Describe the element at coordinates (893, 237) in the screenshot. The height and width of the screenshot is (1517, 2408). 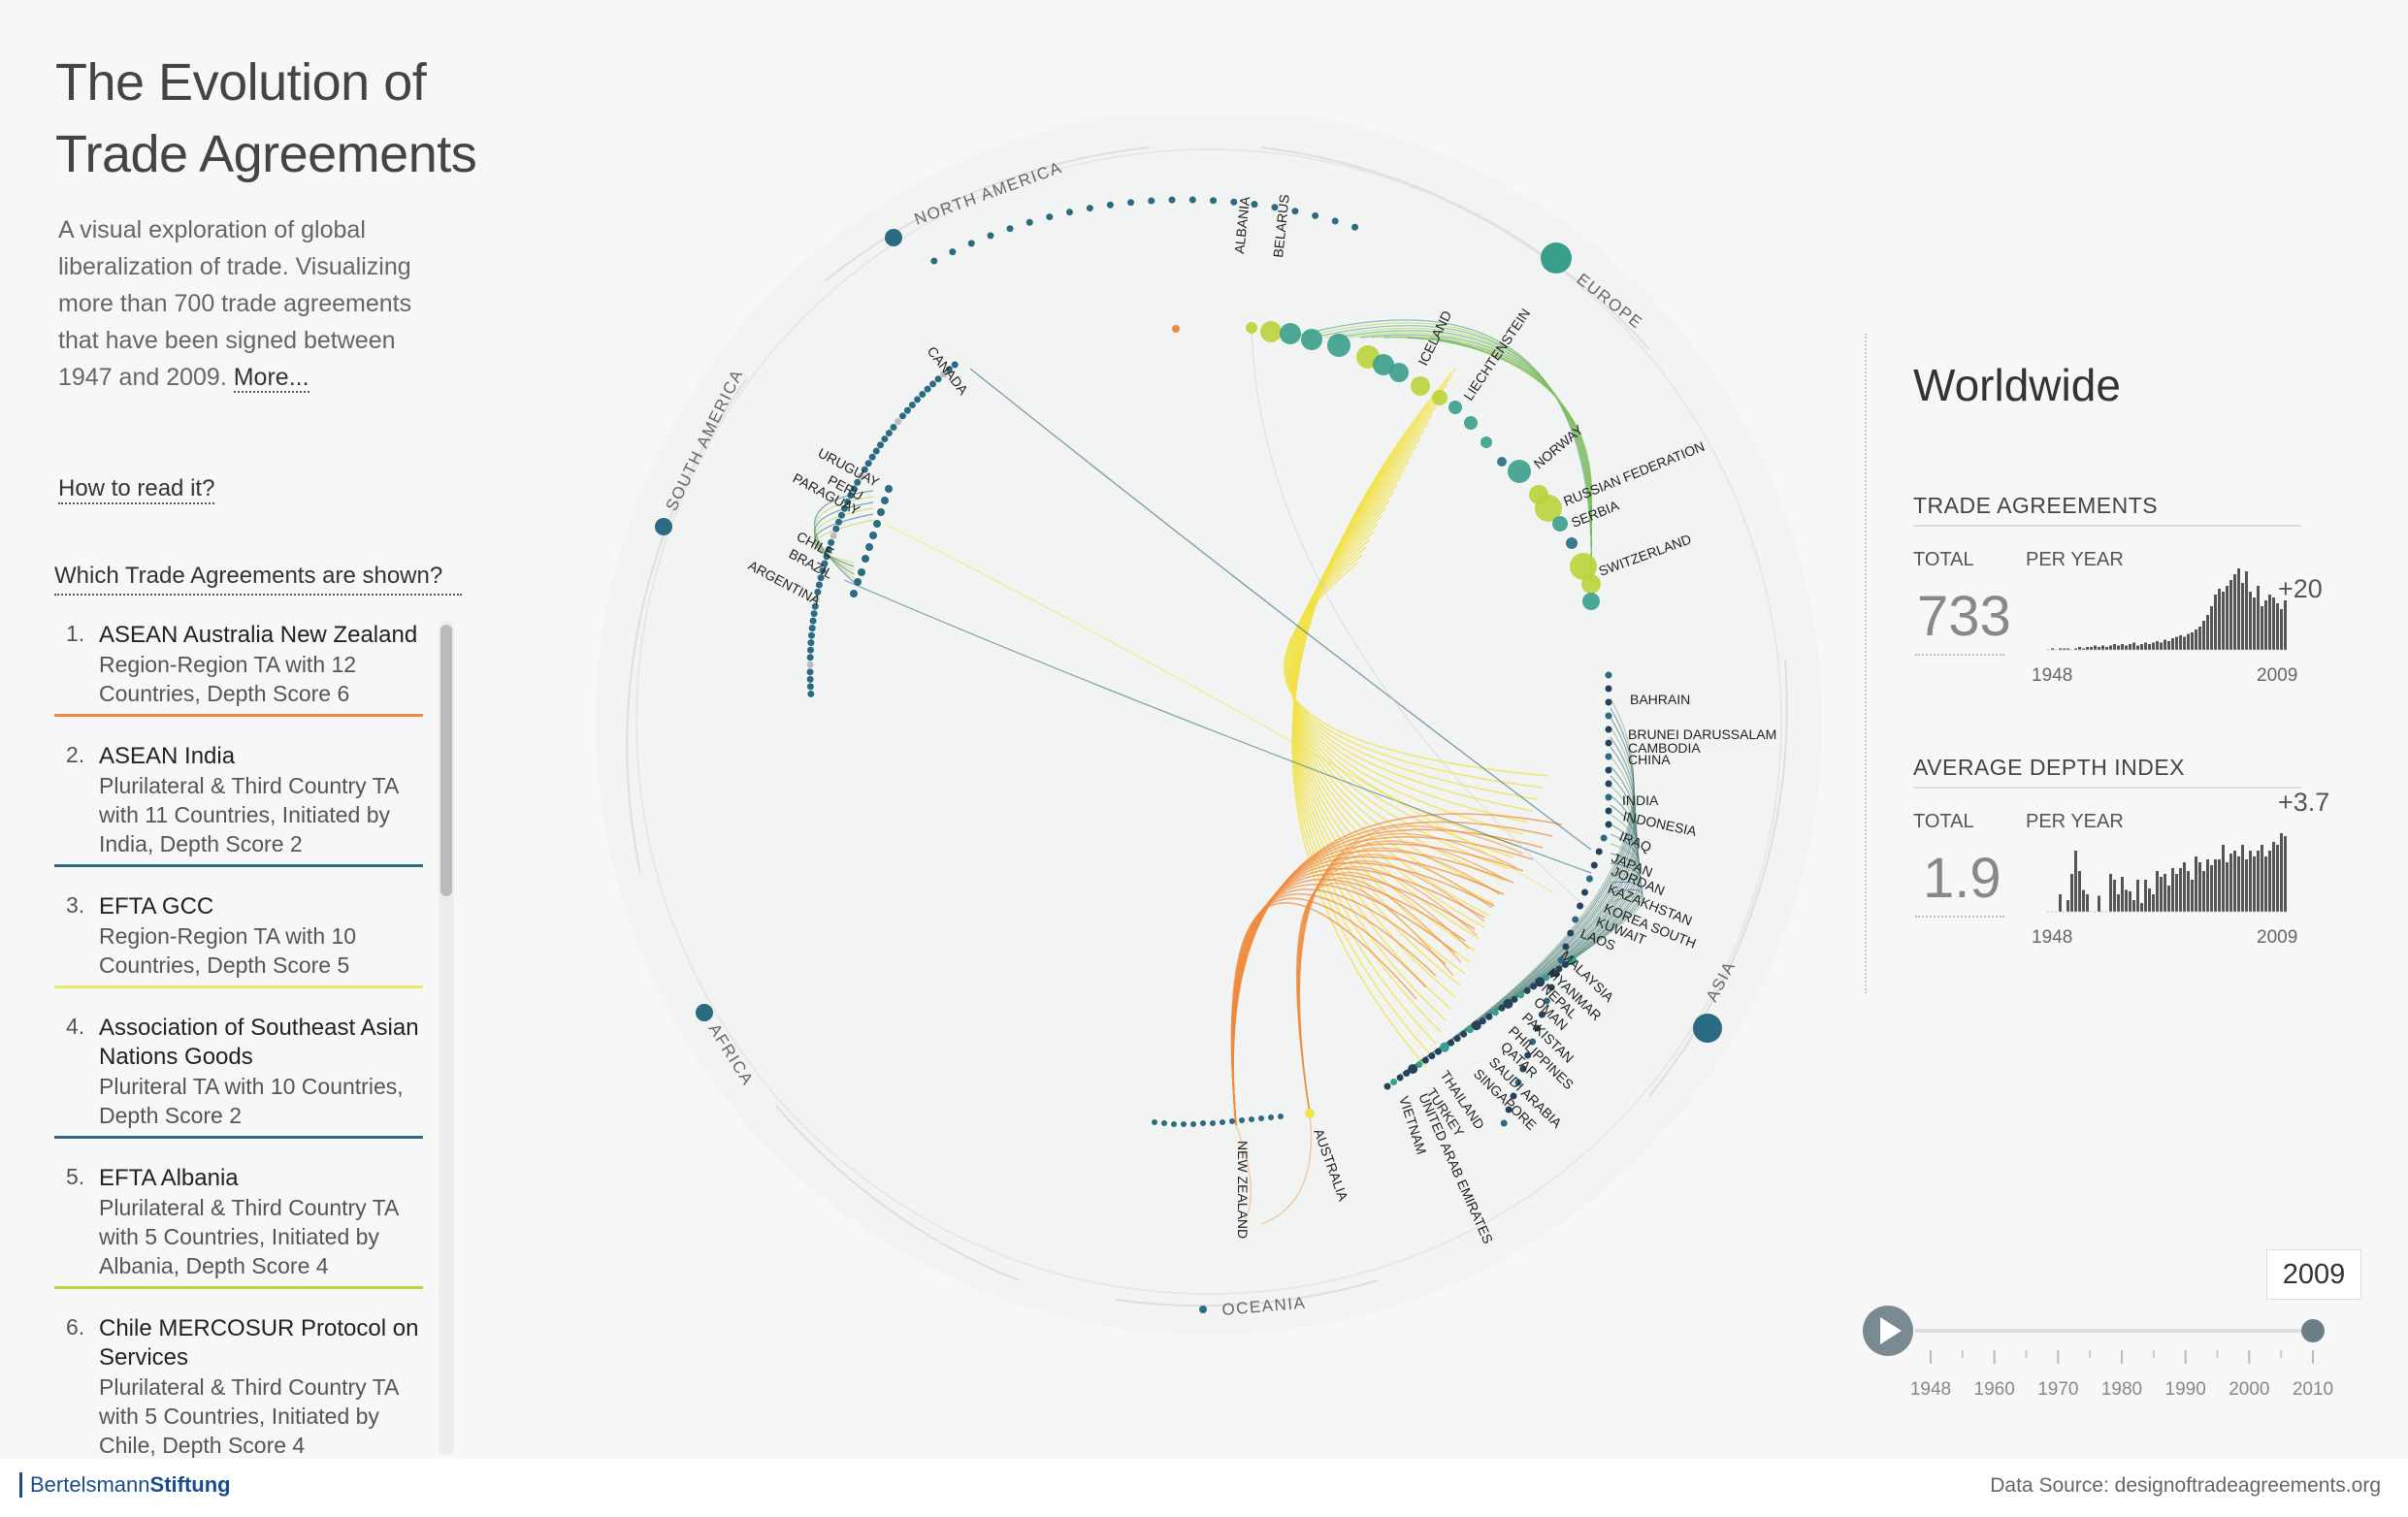
I see `north-america-marker` at that location.